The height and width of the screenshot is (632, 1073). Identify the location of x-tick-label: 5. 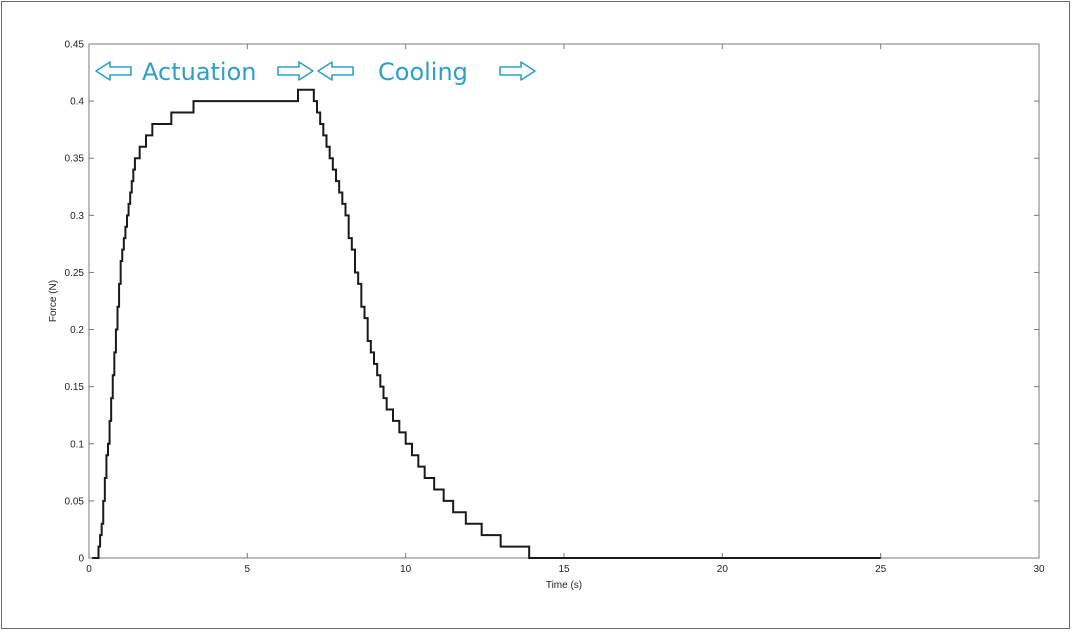
(248, 569).